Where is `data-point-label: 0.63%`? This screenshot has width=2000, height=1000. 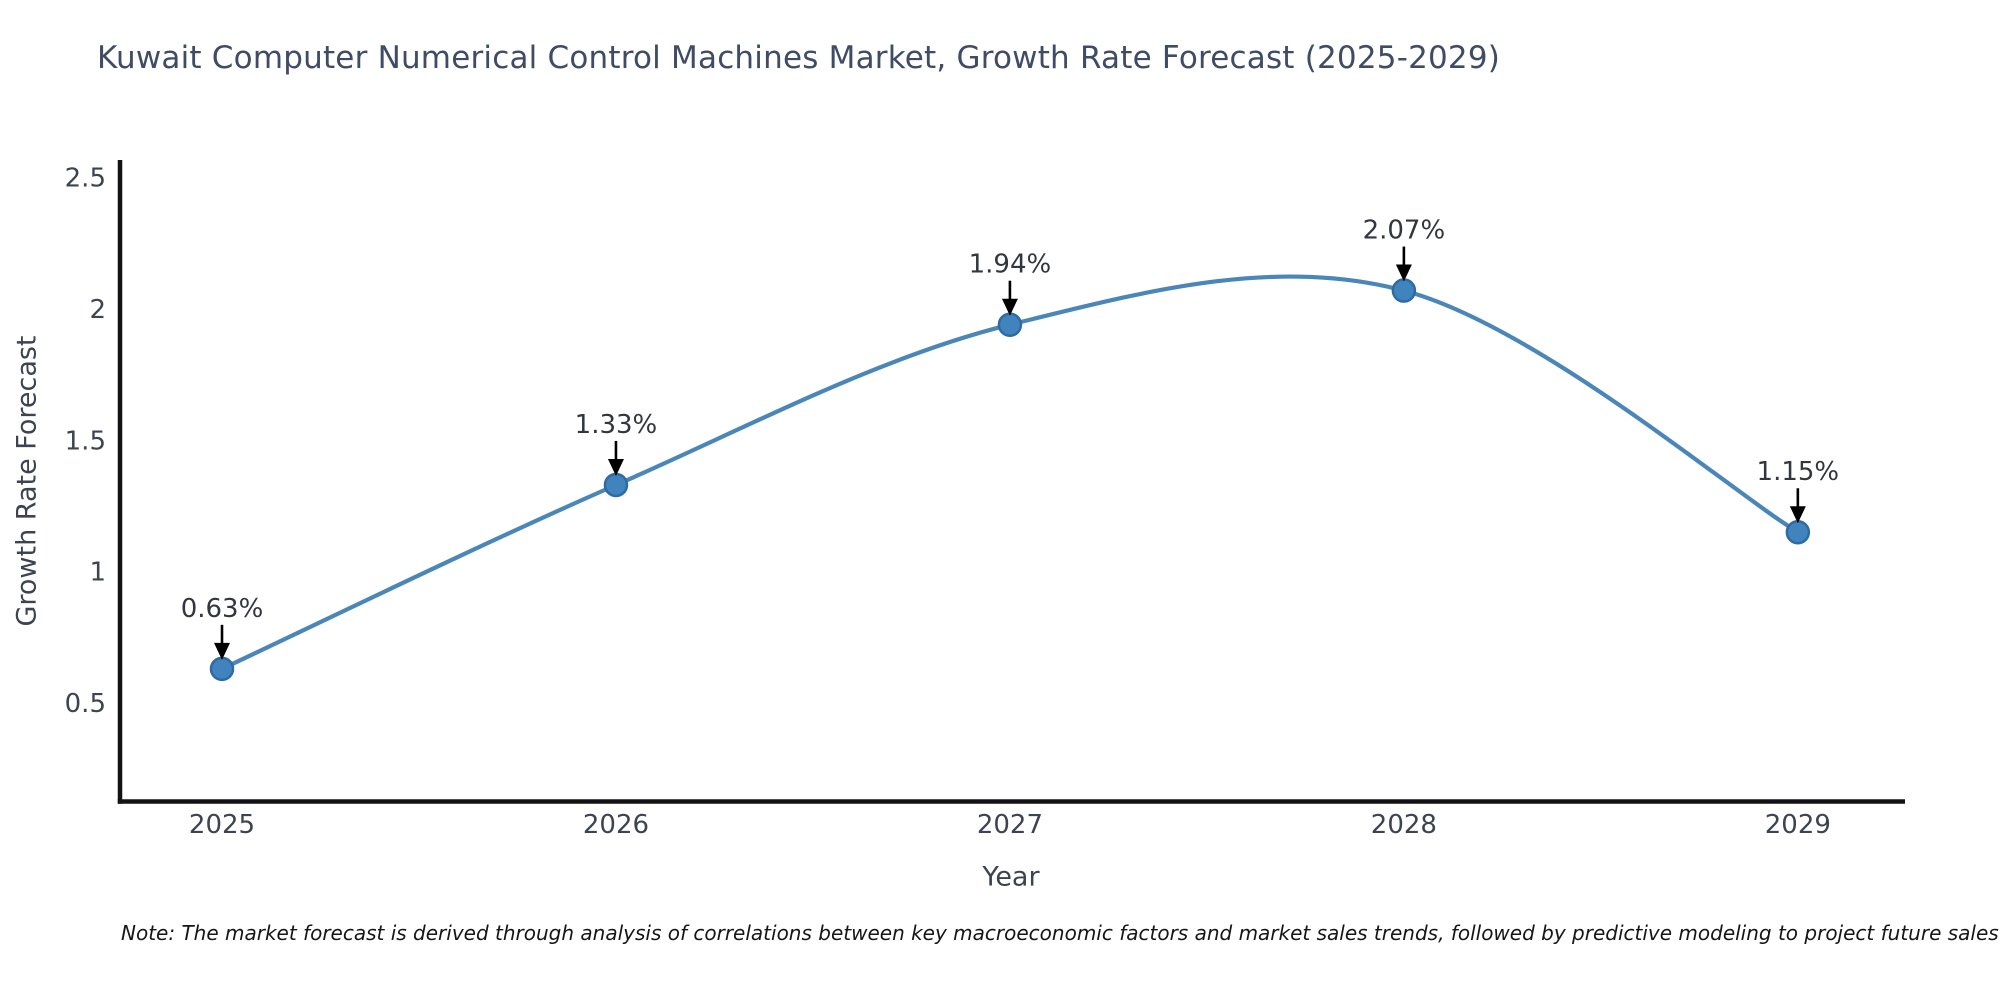
data-point-label: 0.63% is located at coordinates (222, 609).